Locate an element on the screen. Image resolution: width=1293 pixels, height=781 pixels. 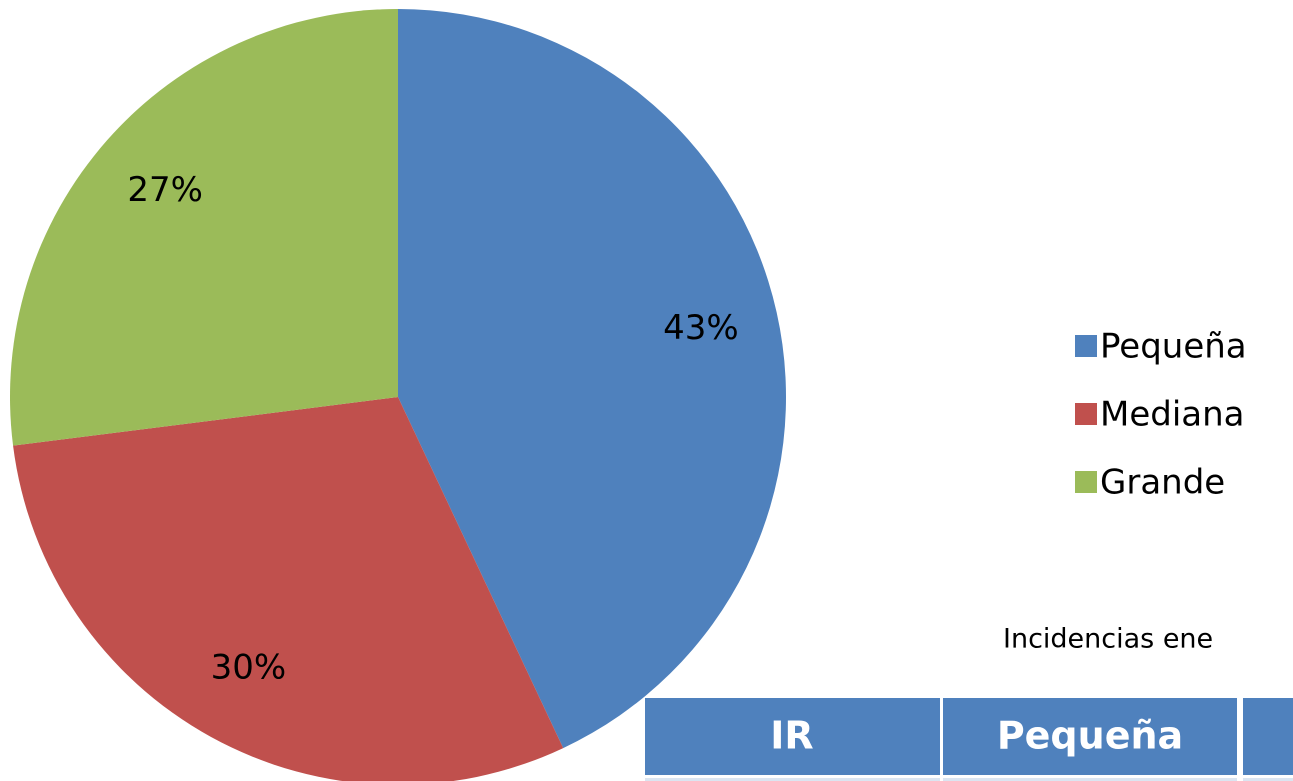
data-label: 30% is located at coordinates (249, 668).